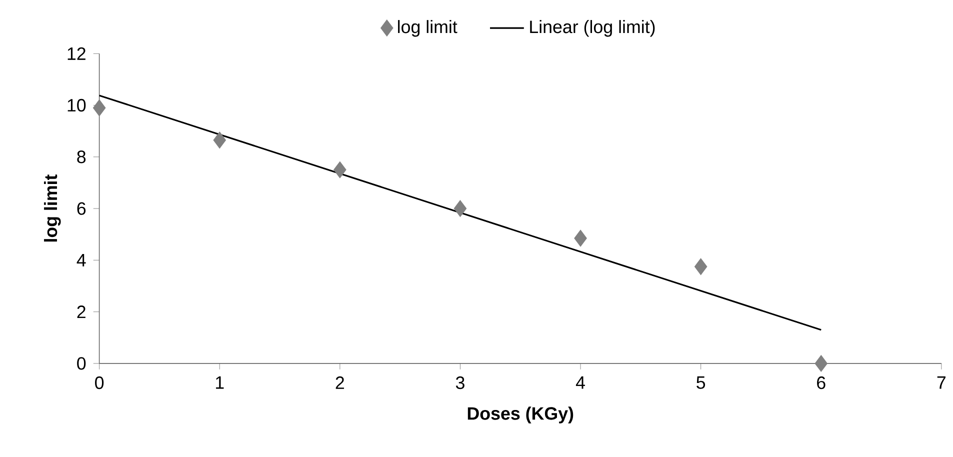 This screenshot has height=457, width=953. Describe the element at coordinates (821, 383) in the screenshot. I see `x-tick-label: 6` at that location.